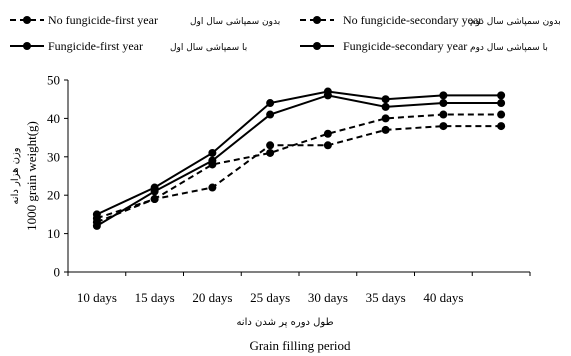 Image resolution: width=571 pixels, height=356 pixels. Describe the element at coordinates (15, 175) in the screenshot. I see `y-axis-label-persian: وزن هزار دانه` at that location.